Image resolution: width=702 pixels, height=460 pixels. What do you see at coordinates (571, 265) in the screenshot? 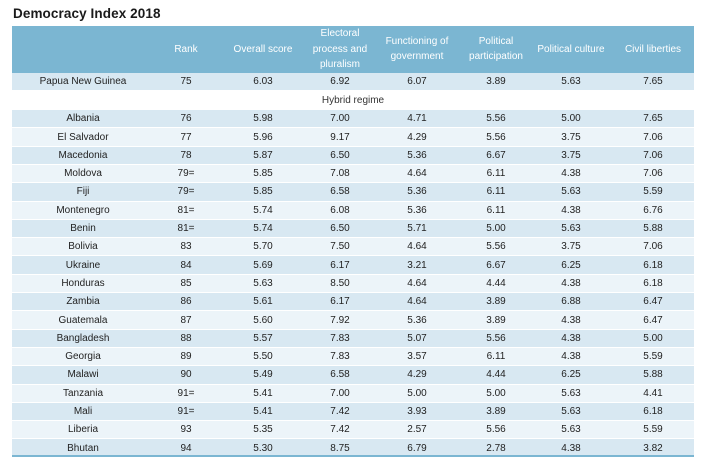
I see `political-culture-cell: 6.25` at bounding box center [571, 265].